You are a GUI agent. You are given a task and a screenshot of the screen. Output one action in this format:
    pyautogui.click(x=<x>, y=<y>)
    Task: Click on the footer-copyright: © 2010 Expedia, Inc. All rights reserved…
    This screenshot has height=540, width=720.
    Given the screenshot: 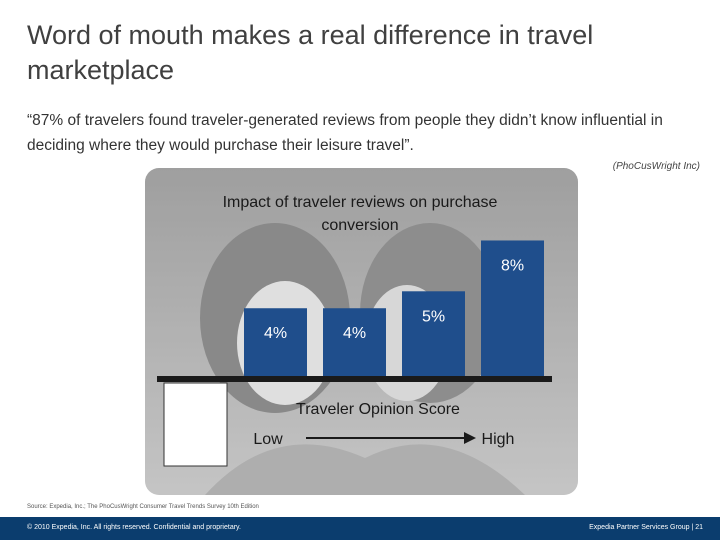 What is the action you would take?
    pyautogui.click(x=134, y=527)
    